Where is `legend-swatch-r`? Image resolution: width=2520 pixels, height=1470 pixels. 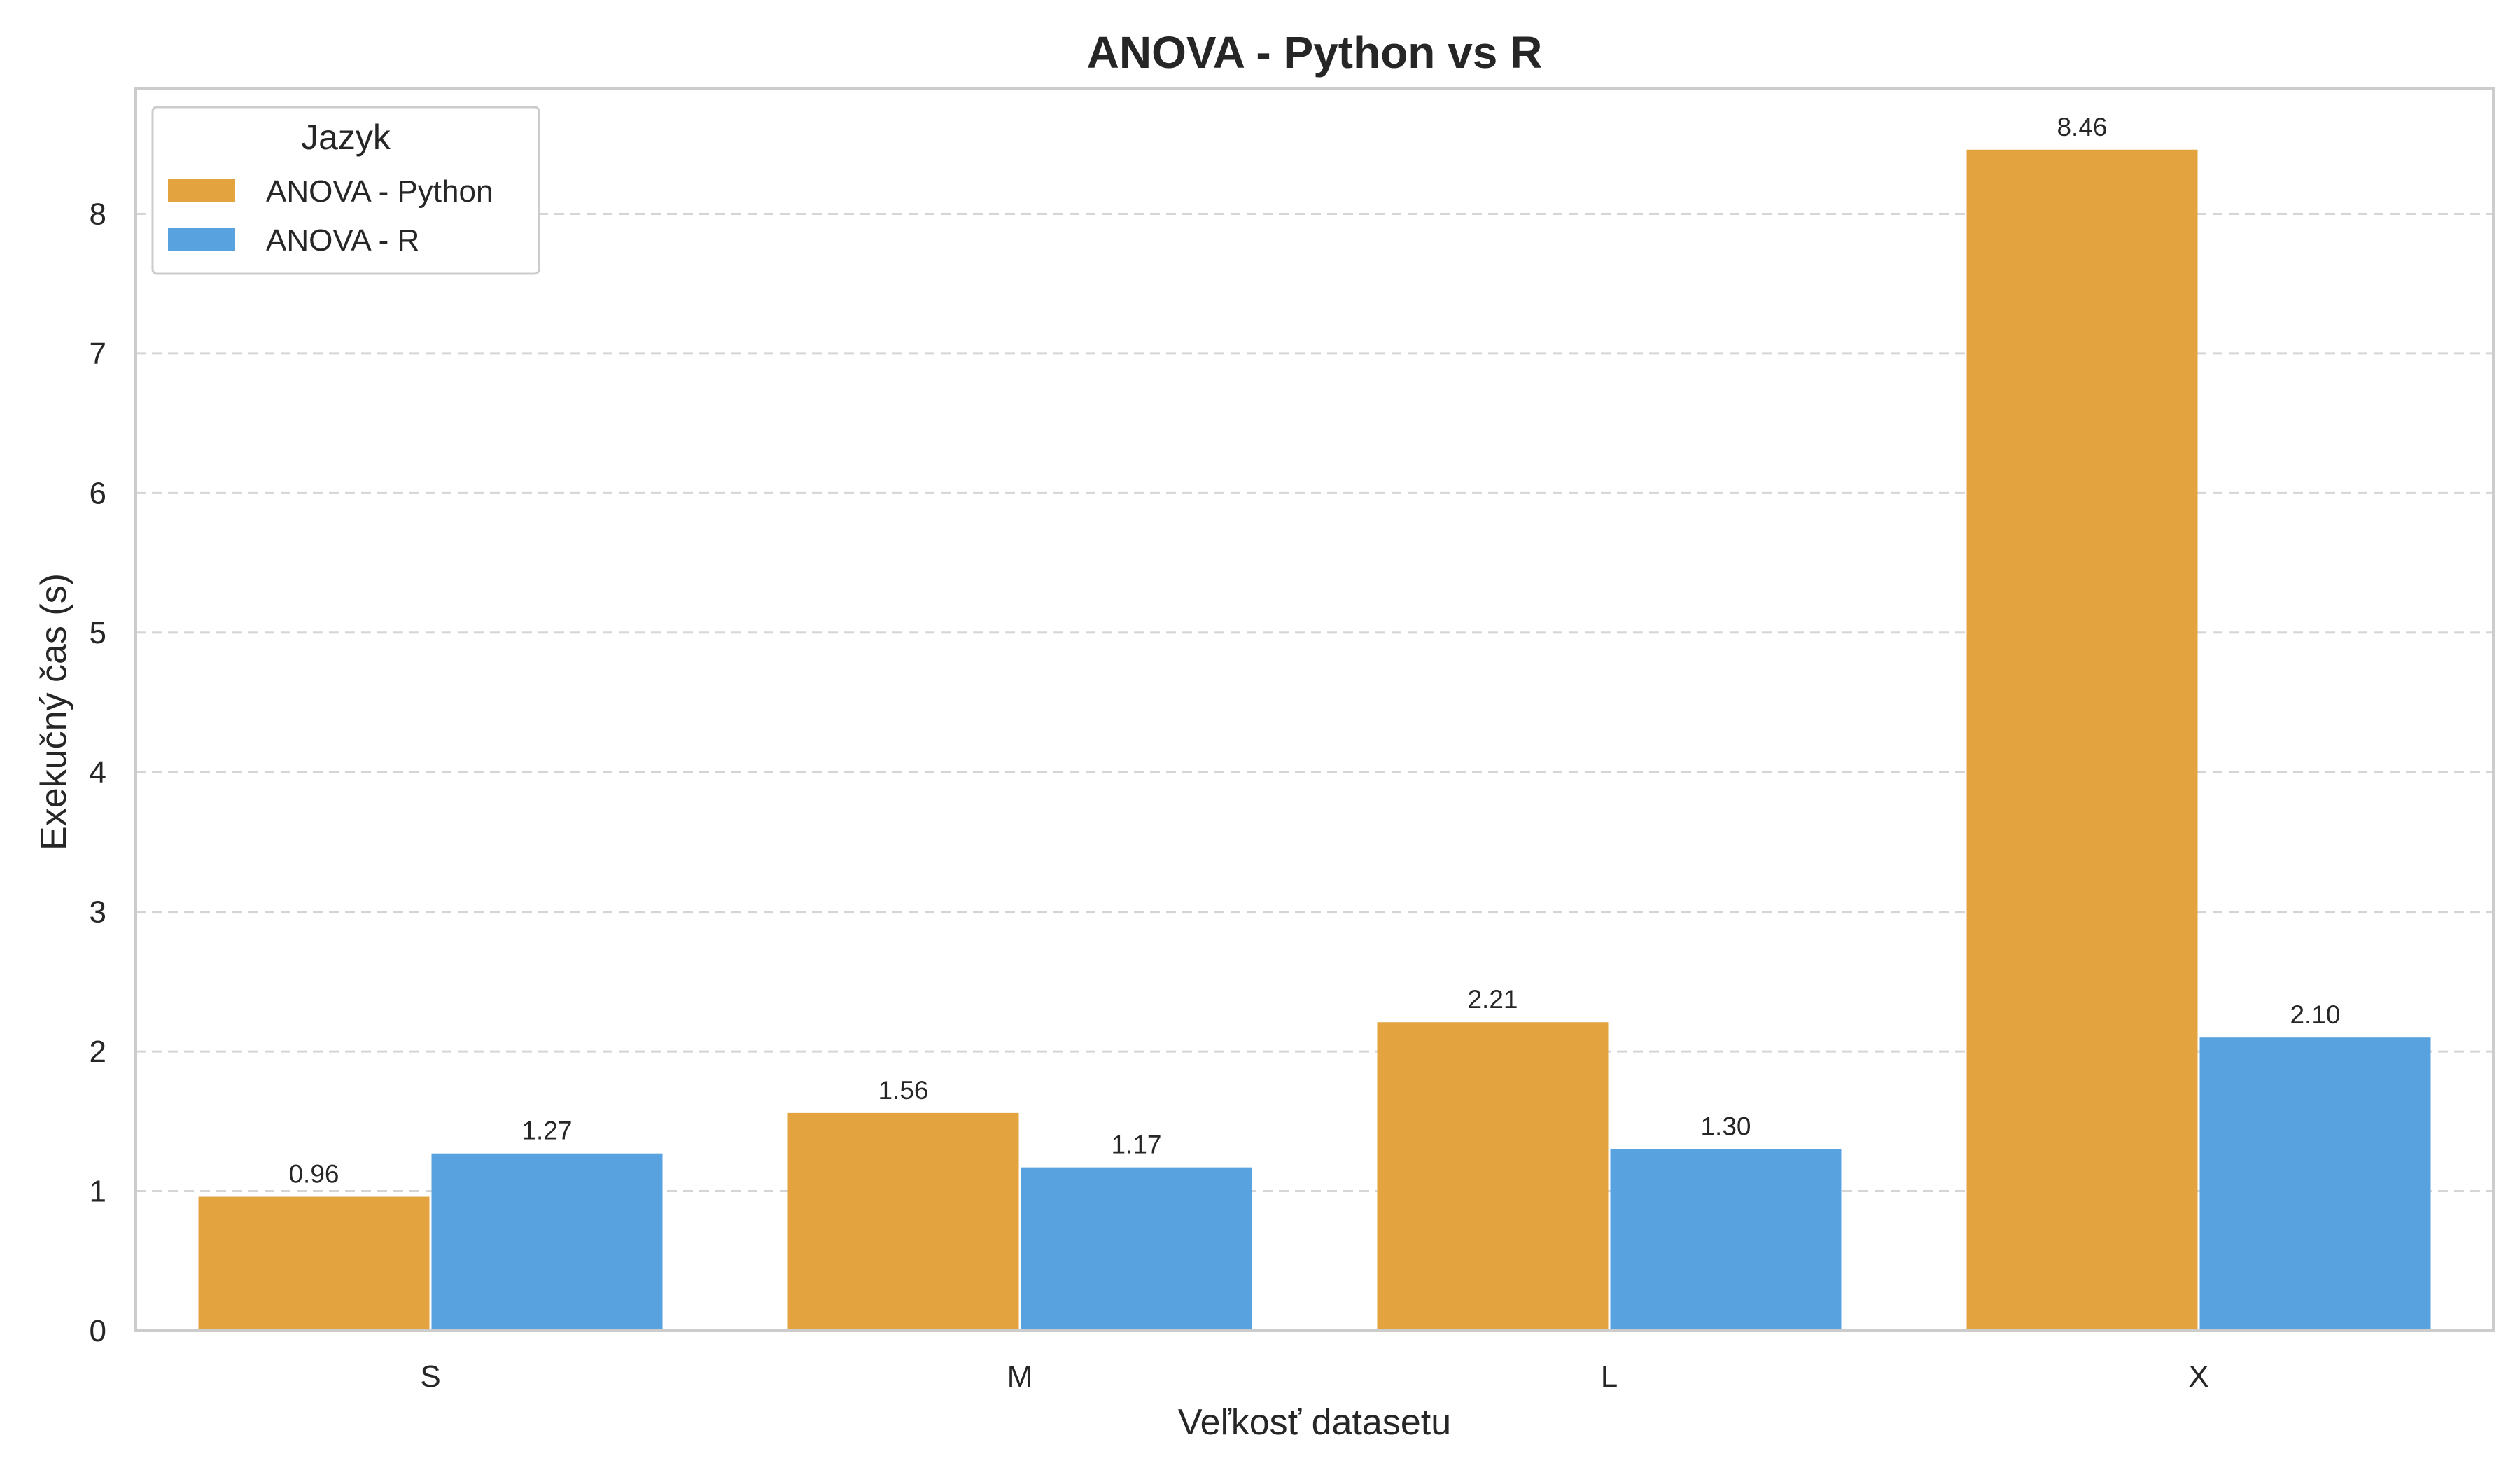 legend-swatch-r is located at coordinates (201, 239).